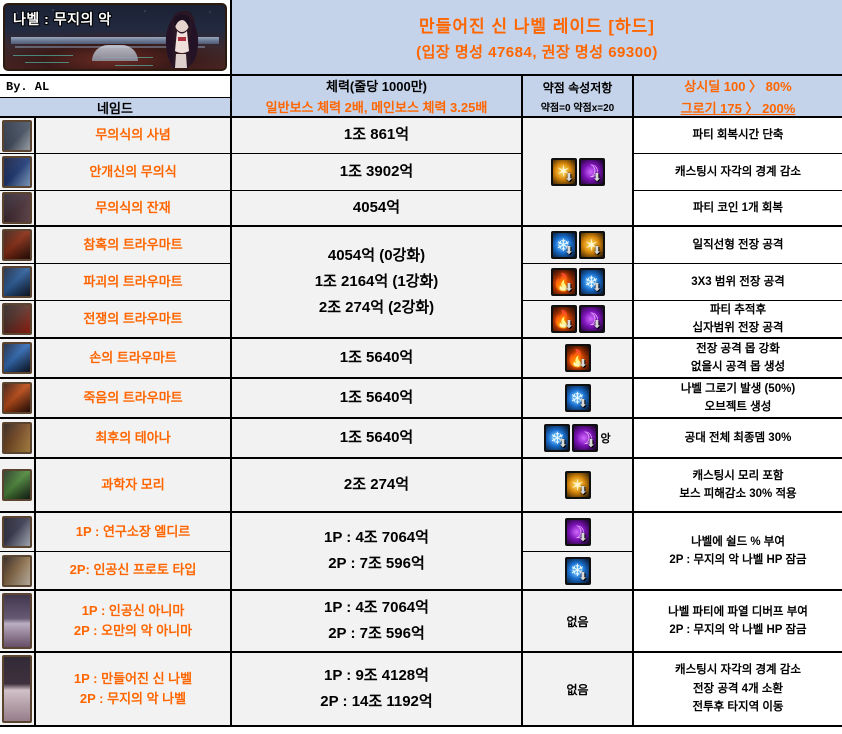 The width and height of the screenshot is (842, 734). Describe the element at coordinates (261, 172) in the screenshot. I see `table-row: 안개신의 무의식 1조 3902억` at that location.